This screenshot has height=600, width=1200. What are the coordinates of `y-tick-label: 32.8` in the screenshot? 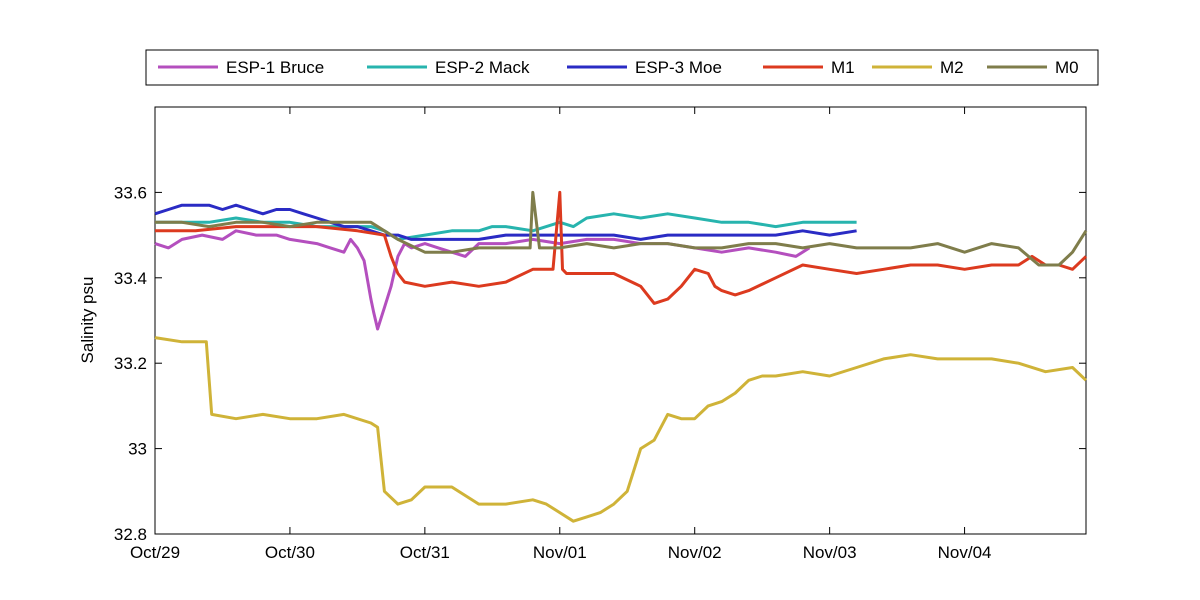 It's located at (130, 534).